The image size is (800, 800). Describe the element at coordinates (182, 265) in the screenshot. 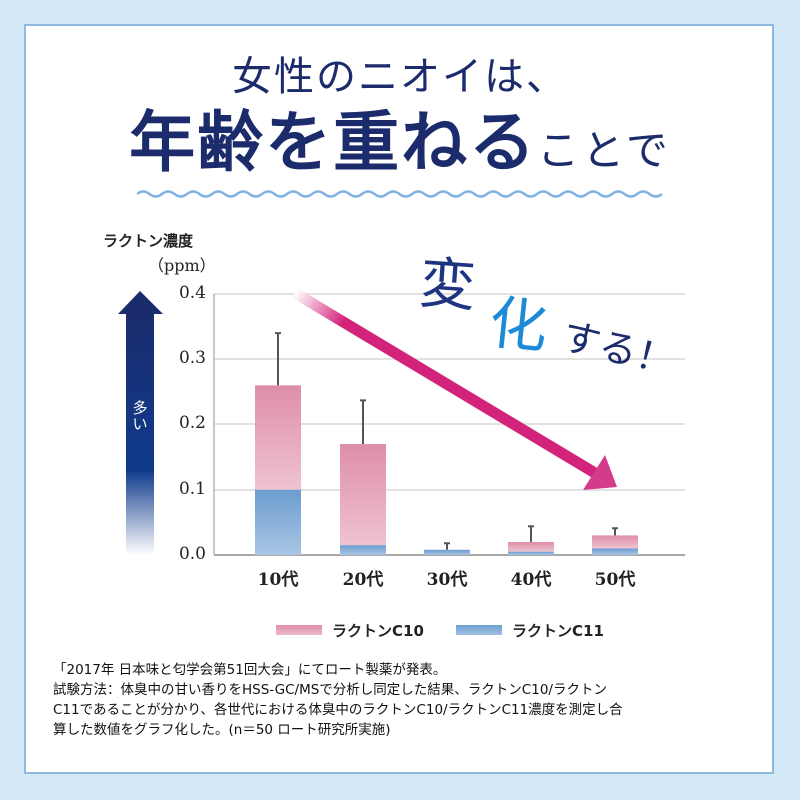

I see `y-axis-unit: （ppm）` at that location.